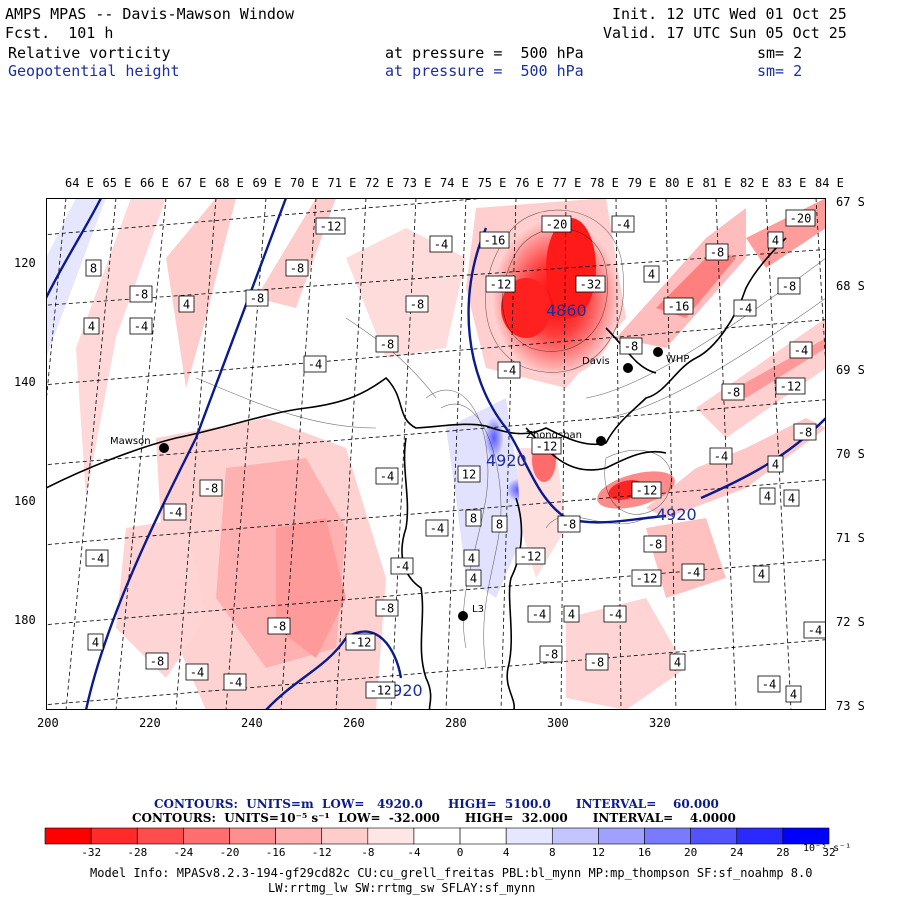 The height and width of the screenshot is (900, 900). What do you see at coordinates (754, 183) in the screenshot?
I see `longitude-label: 82 E` at bounding box center [754, 183].